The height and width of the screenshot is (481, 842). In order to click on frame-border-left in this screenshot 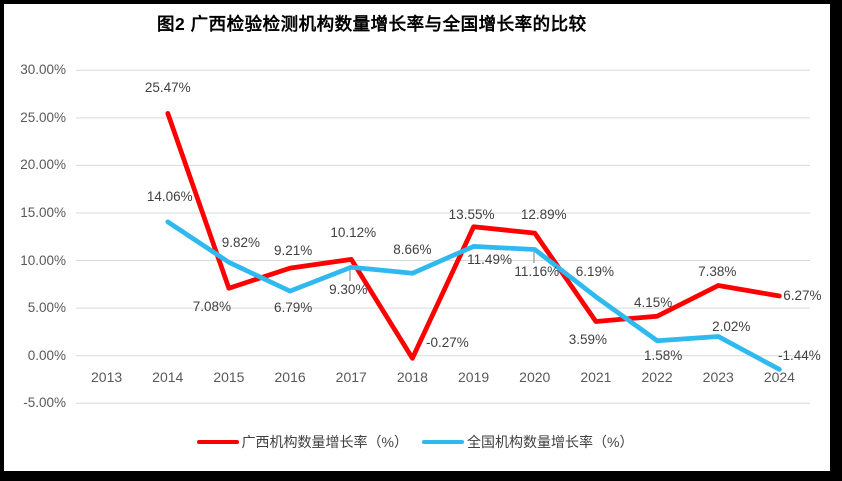, I will do `click(2, 240)`.